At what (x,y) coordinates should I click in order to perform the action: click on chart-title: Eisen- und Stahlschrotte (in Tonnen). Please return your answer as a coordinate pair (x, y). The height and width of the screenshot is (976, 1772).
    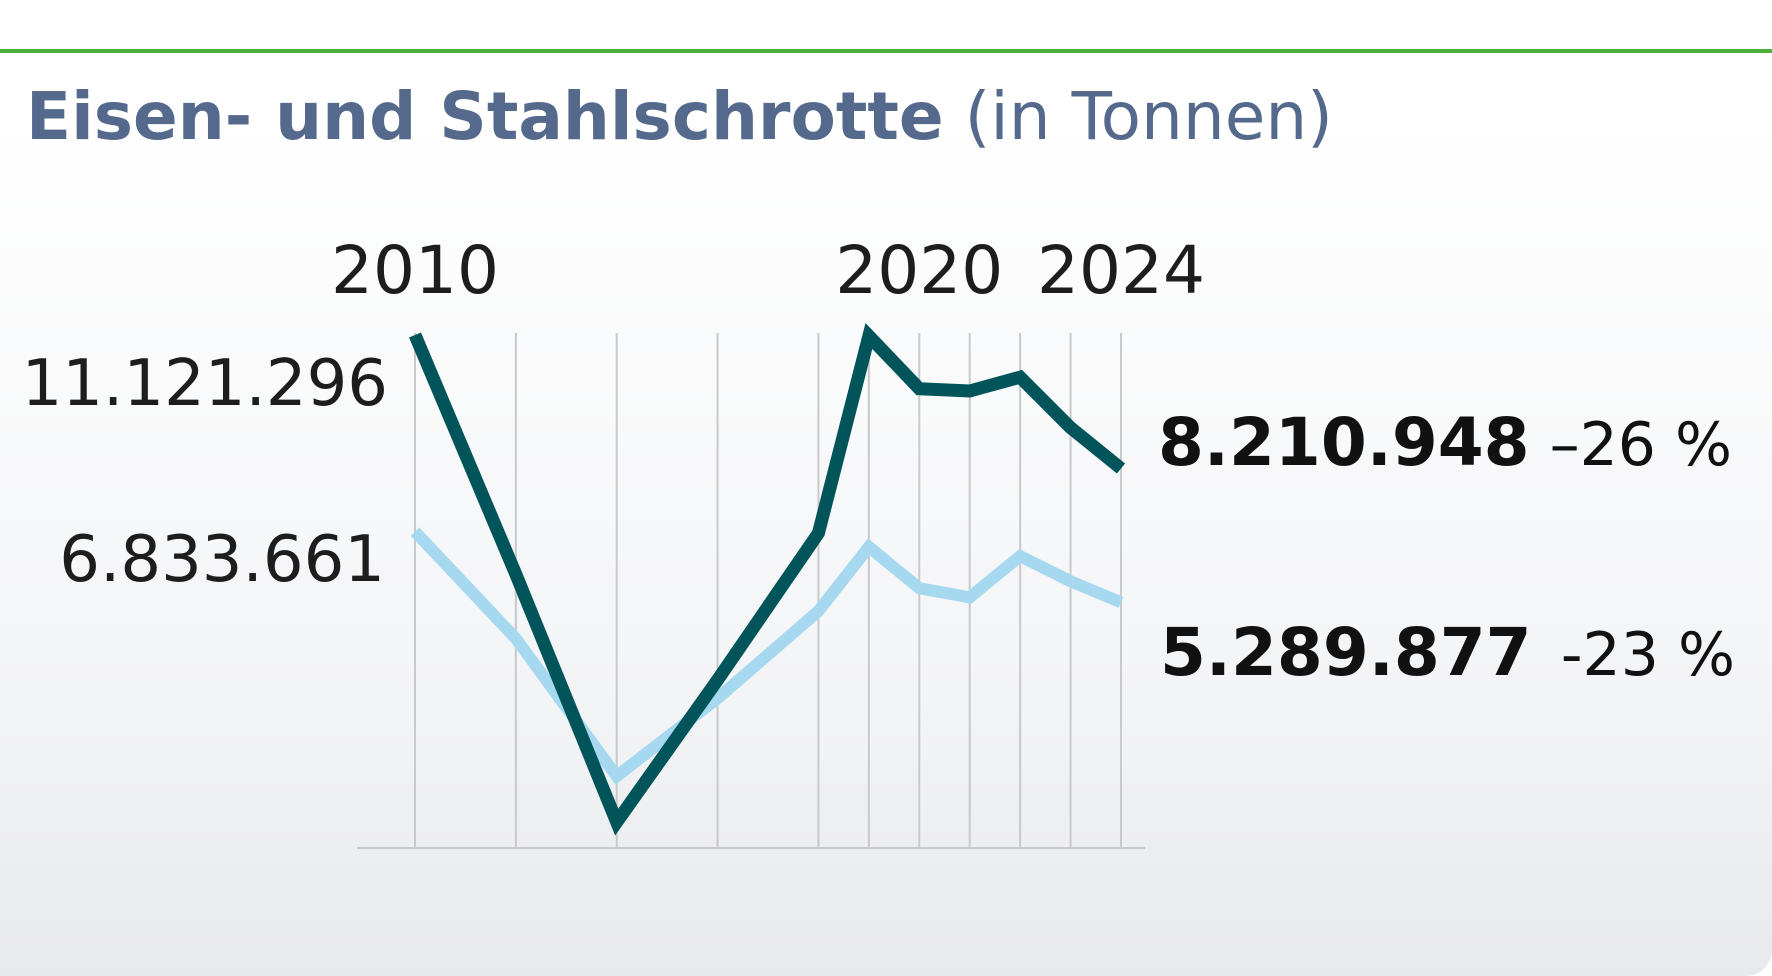
    Looking at the image, I should click on (679, 117).